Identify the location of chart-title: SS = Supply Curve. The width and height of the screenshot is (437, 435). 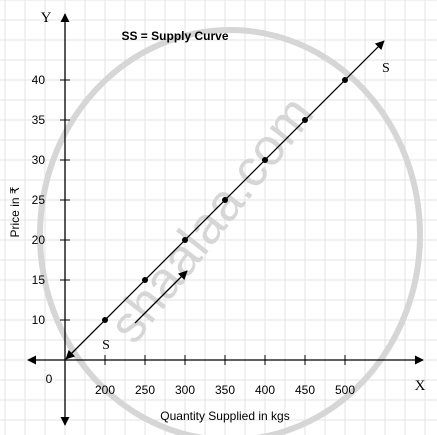
(174, 36).